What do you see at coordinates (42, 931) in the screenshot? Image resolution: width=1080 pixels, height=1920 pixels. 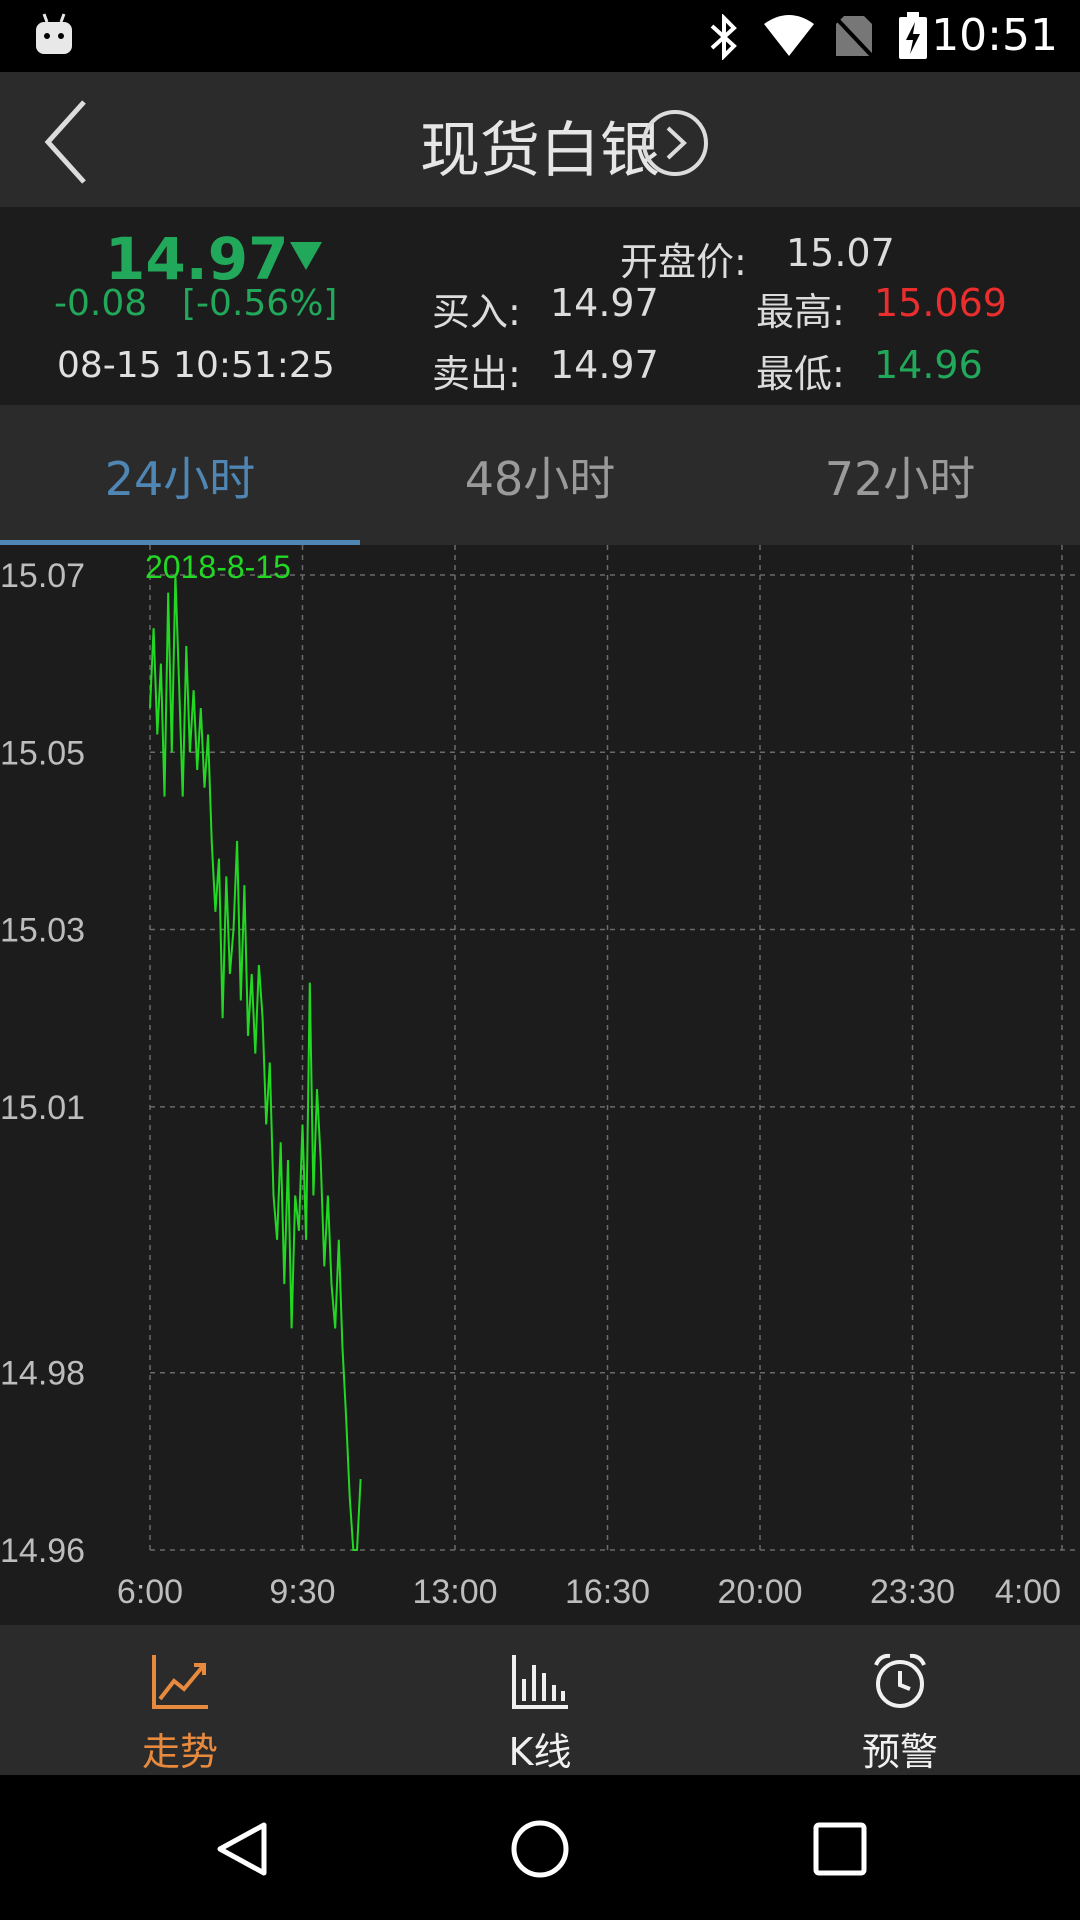 I see `y-tick-label: 15.03` at bounding box center [42, 931].